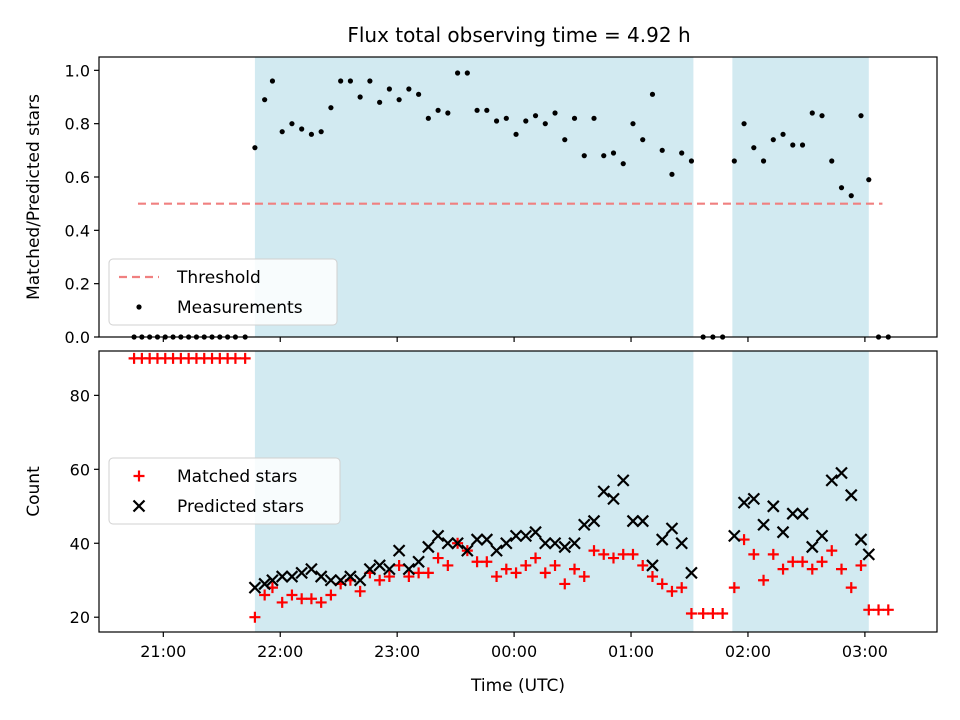 The image size is (960, 720). What do you see at coordinates (237, 477) in the screenshot?
I see `legend-label: Matched stars` at bounding box center [237, 477].